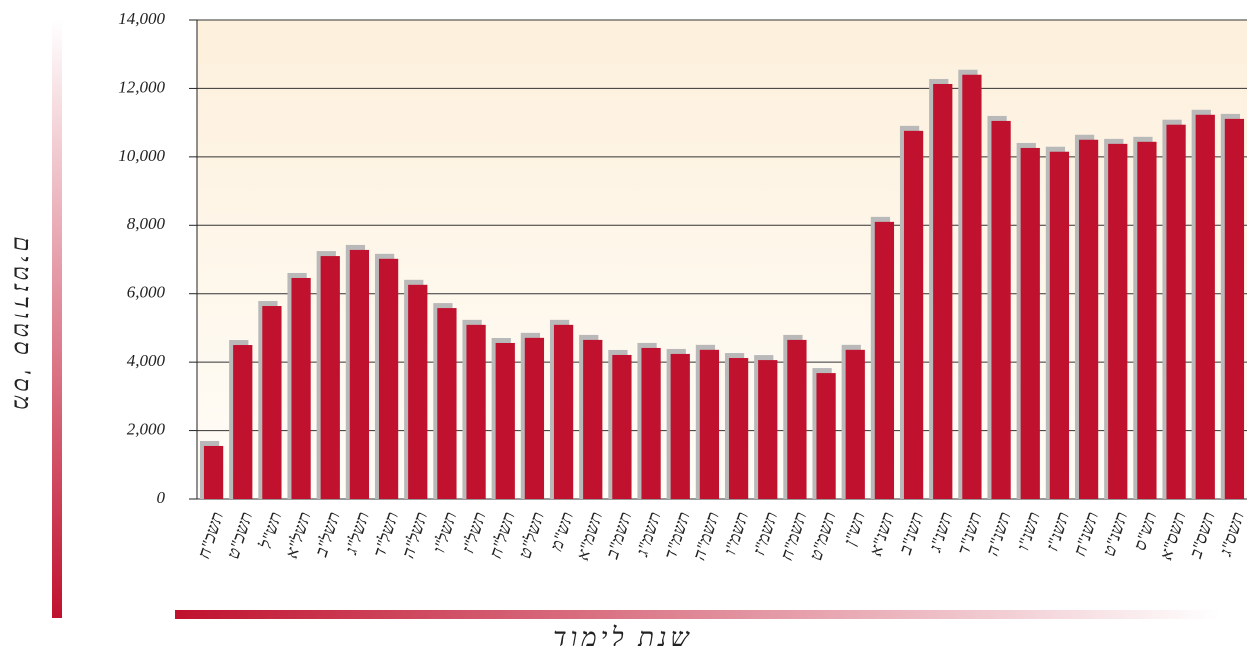 The width and height of the screenshot is (1247, 659). What do you see at coordinates (141, 86) in the screenshot?
I see `y-tick-label: 12,000` at bounding box center [141, 86].